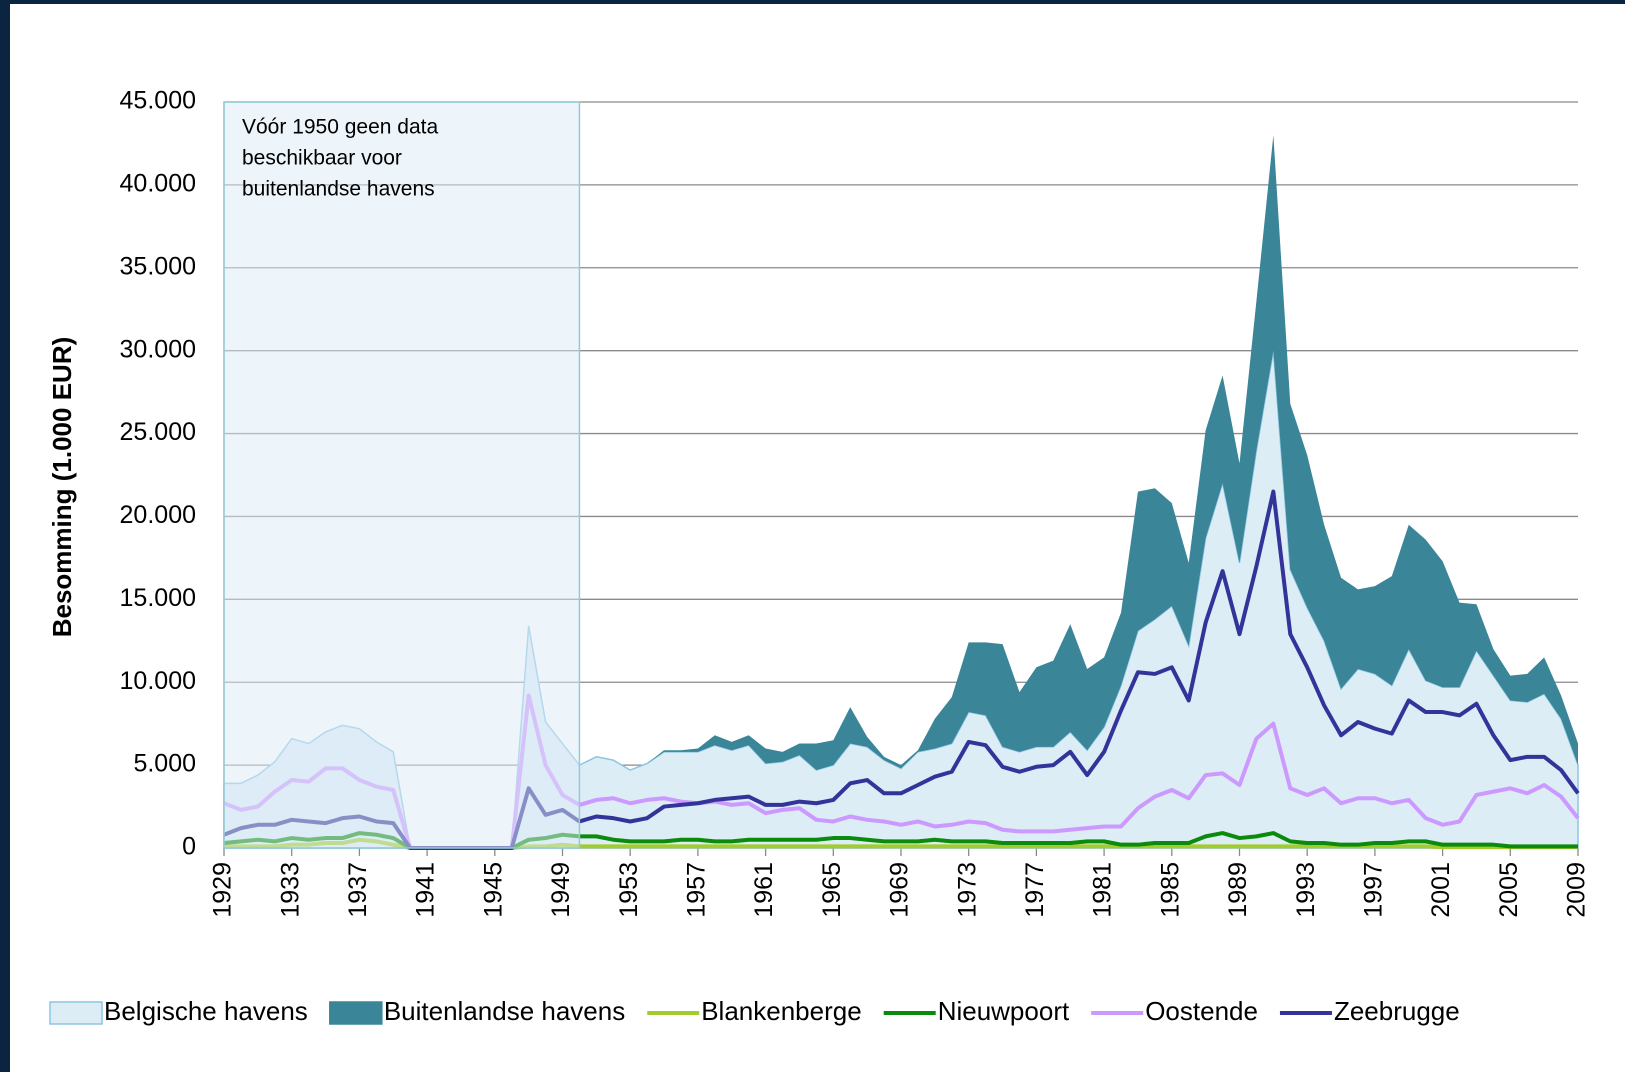 This screenshot has width=1625, height=1072. I want to click on x-tick-label: 1945, so click(493, 890).